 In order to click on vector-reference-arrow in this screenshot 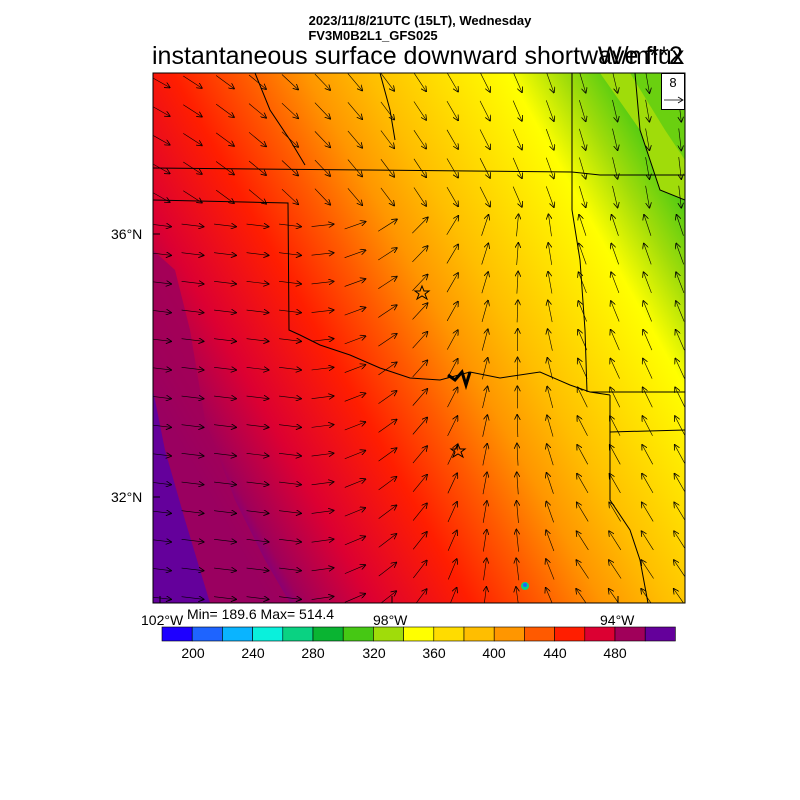, I will do `click(674, 100)`.